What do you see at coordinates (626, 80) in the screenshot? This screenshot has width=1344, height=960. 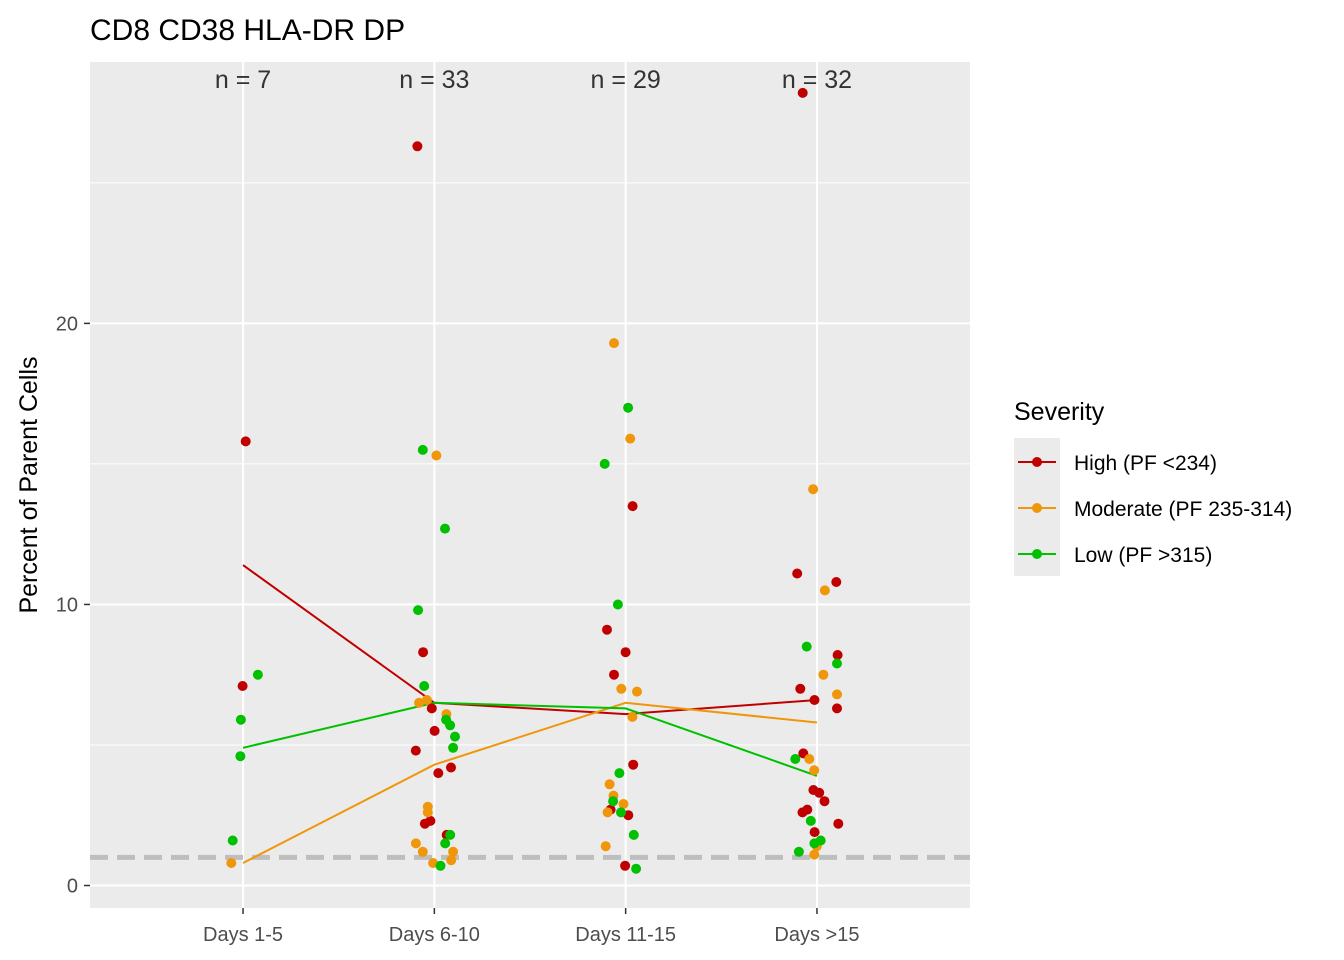 I see `group-count-label: n = 29` at bounding box center [626, 80].